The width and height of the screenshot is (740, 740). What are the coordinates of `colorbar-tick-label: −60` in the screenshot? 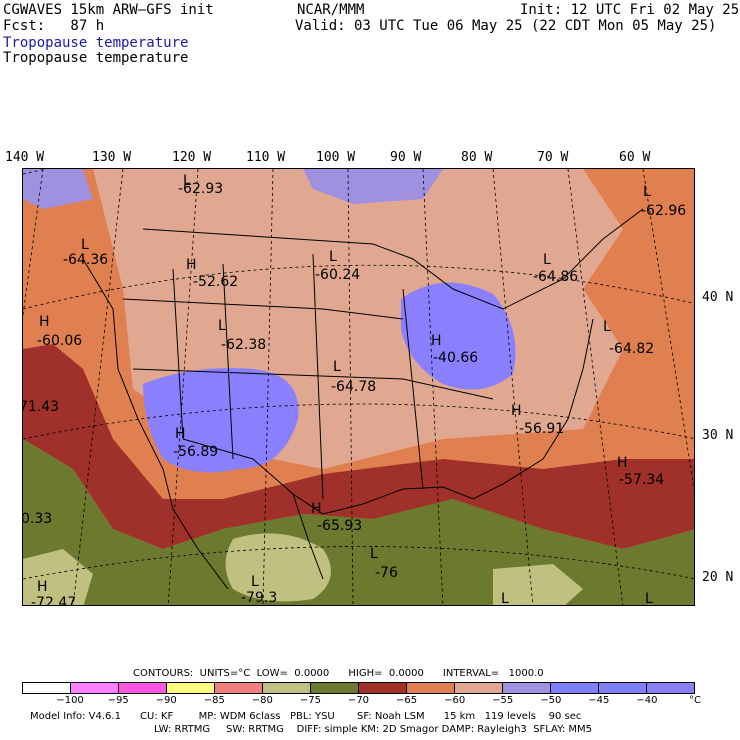 It's located at (455, 700).